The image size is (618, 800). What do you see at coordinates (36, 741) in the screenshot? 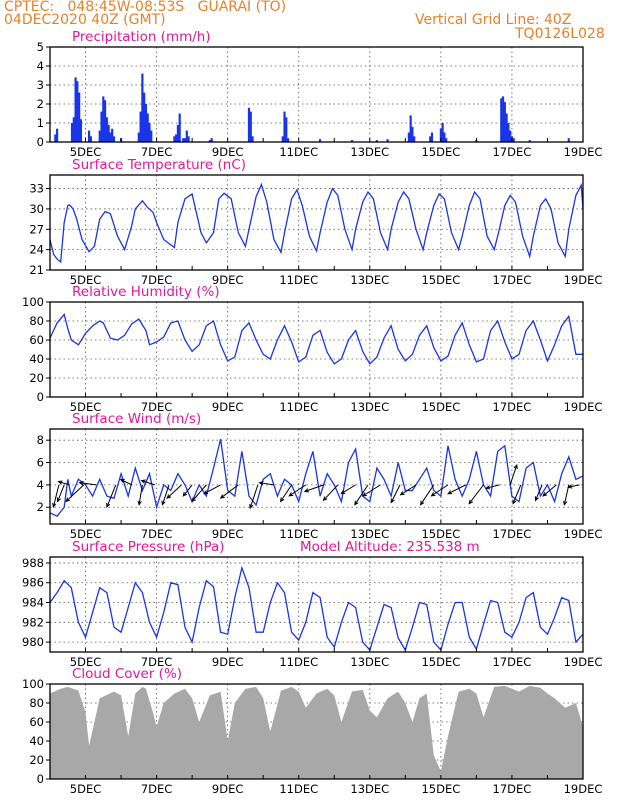
I see `panel-6-ytick-label: 40` at bounding box center [36, 741].